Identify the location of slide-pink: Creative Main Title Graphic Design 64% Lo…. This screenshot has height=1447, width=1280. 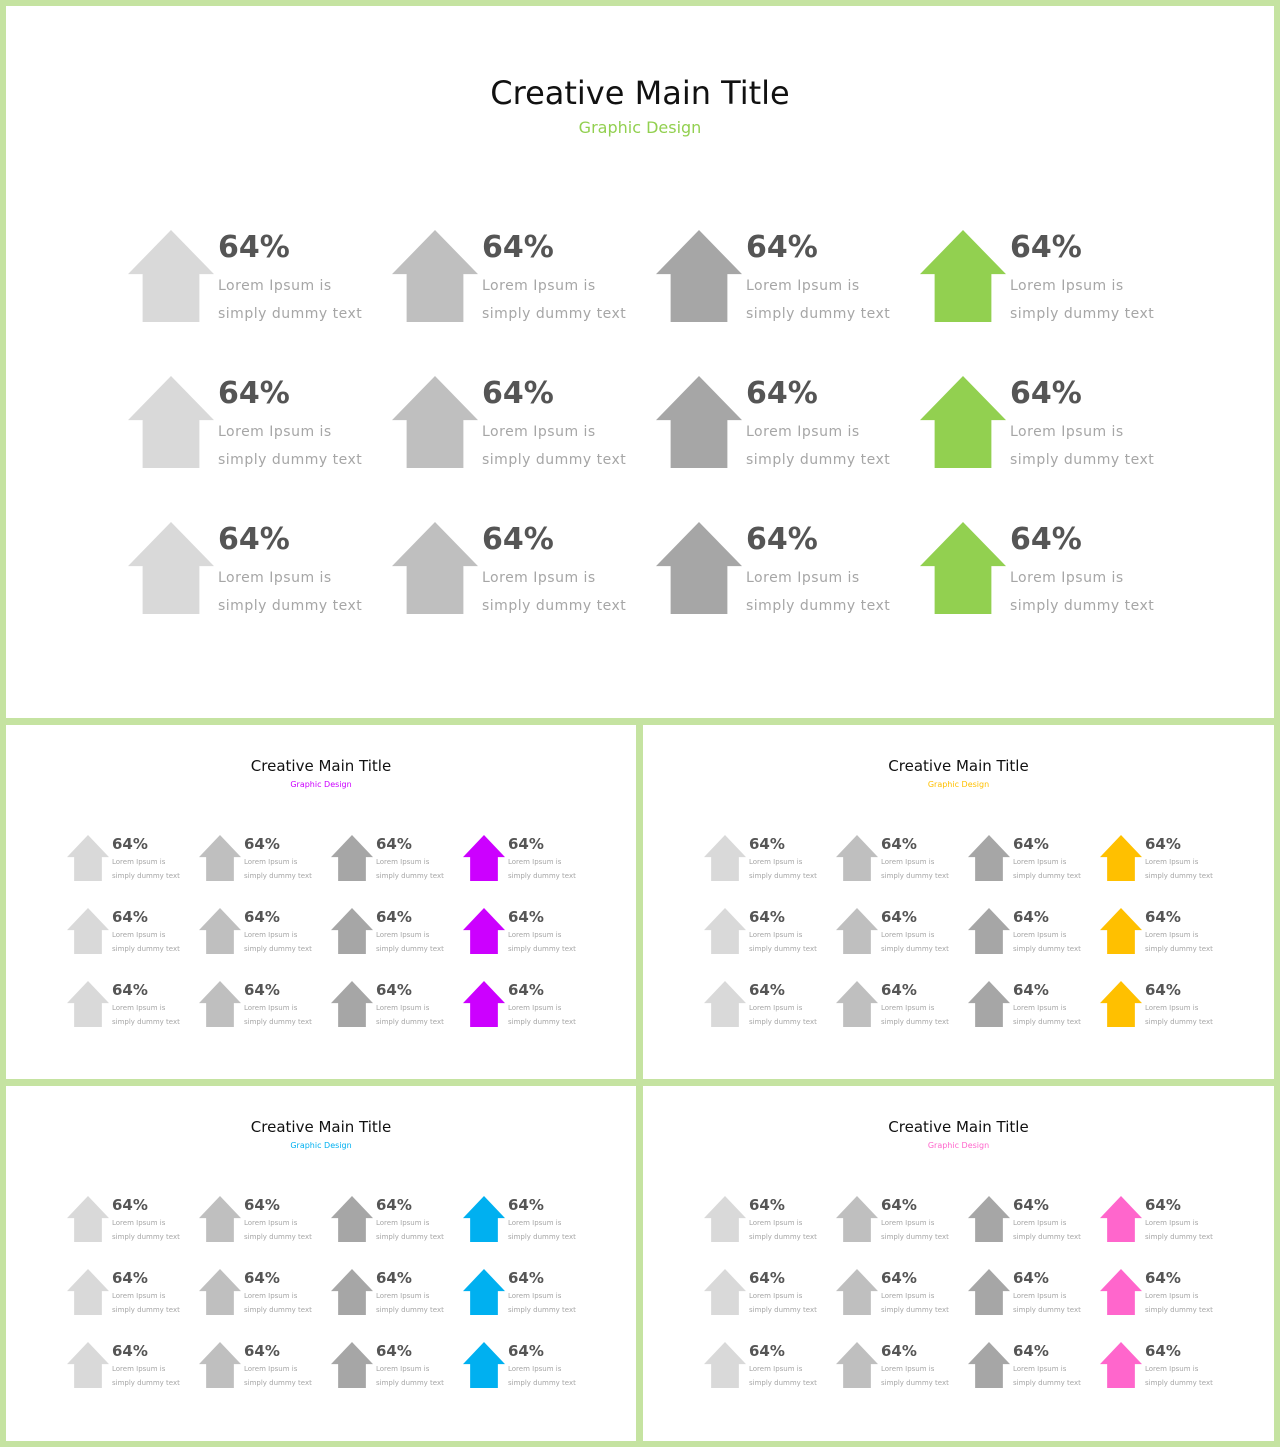
(958, 1263).